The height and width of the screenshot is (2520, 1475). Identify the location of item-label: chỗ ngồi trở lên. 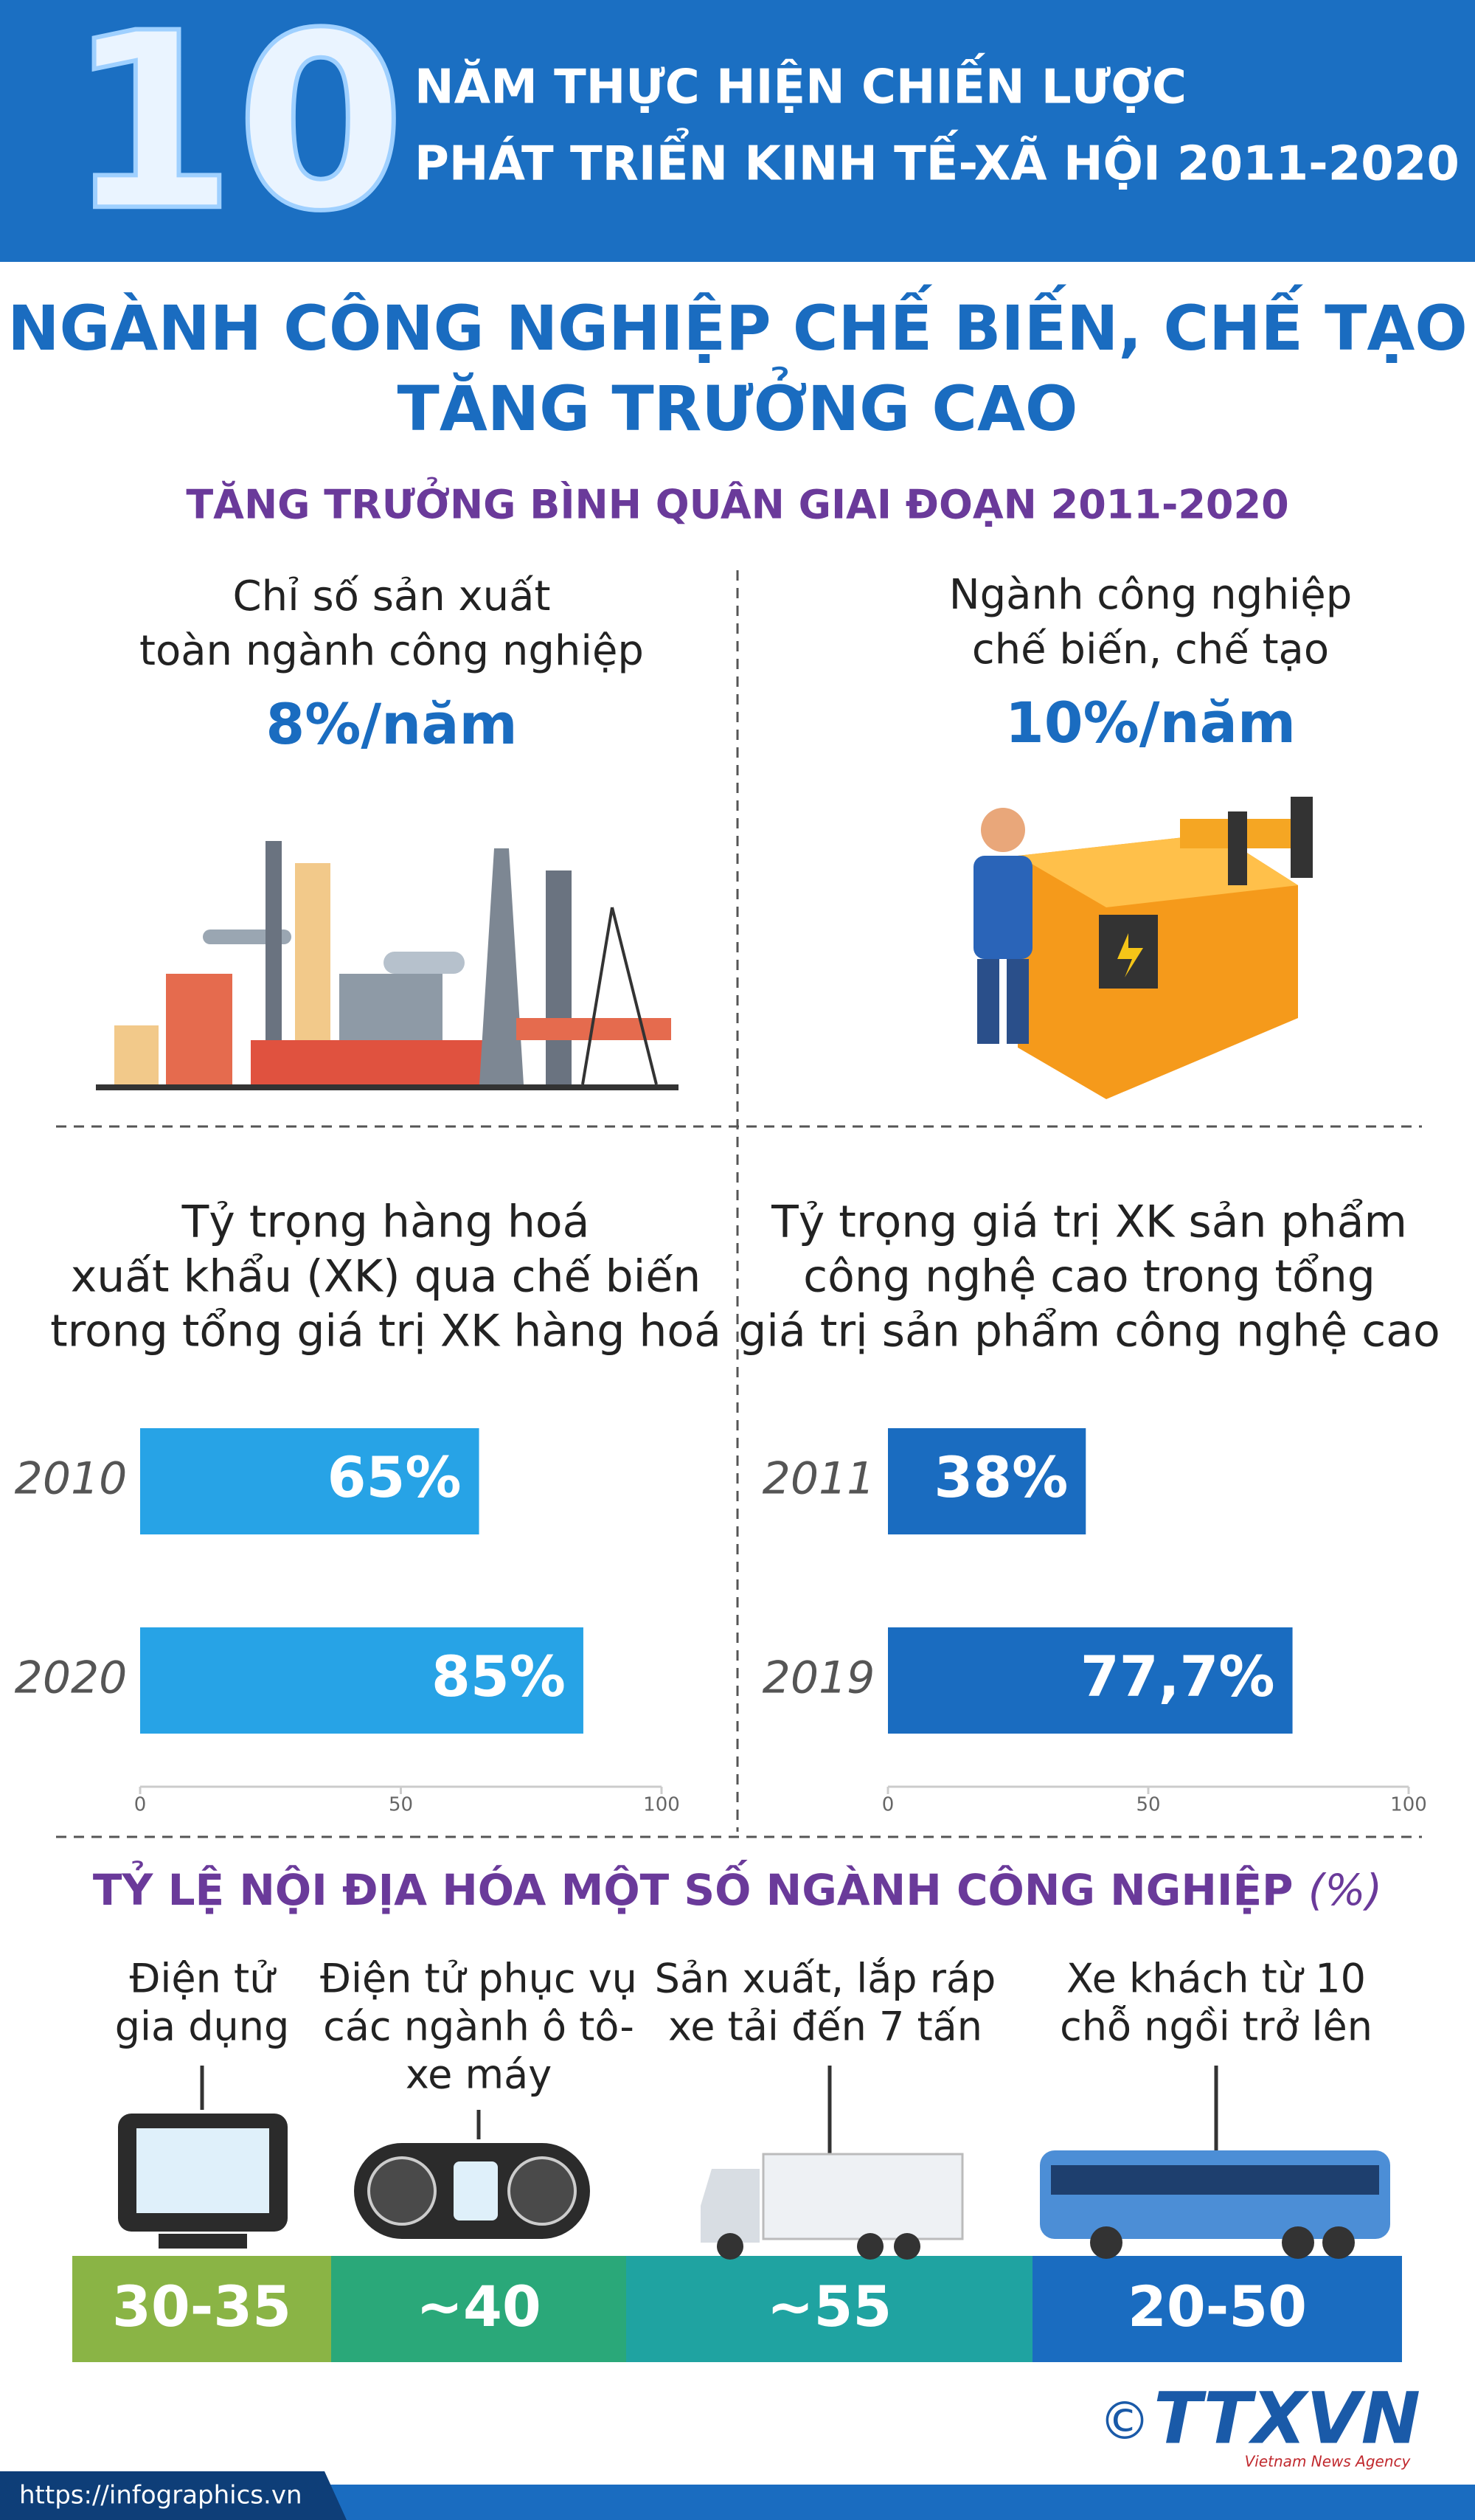
(1216, 2027).